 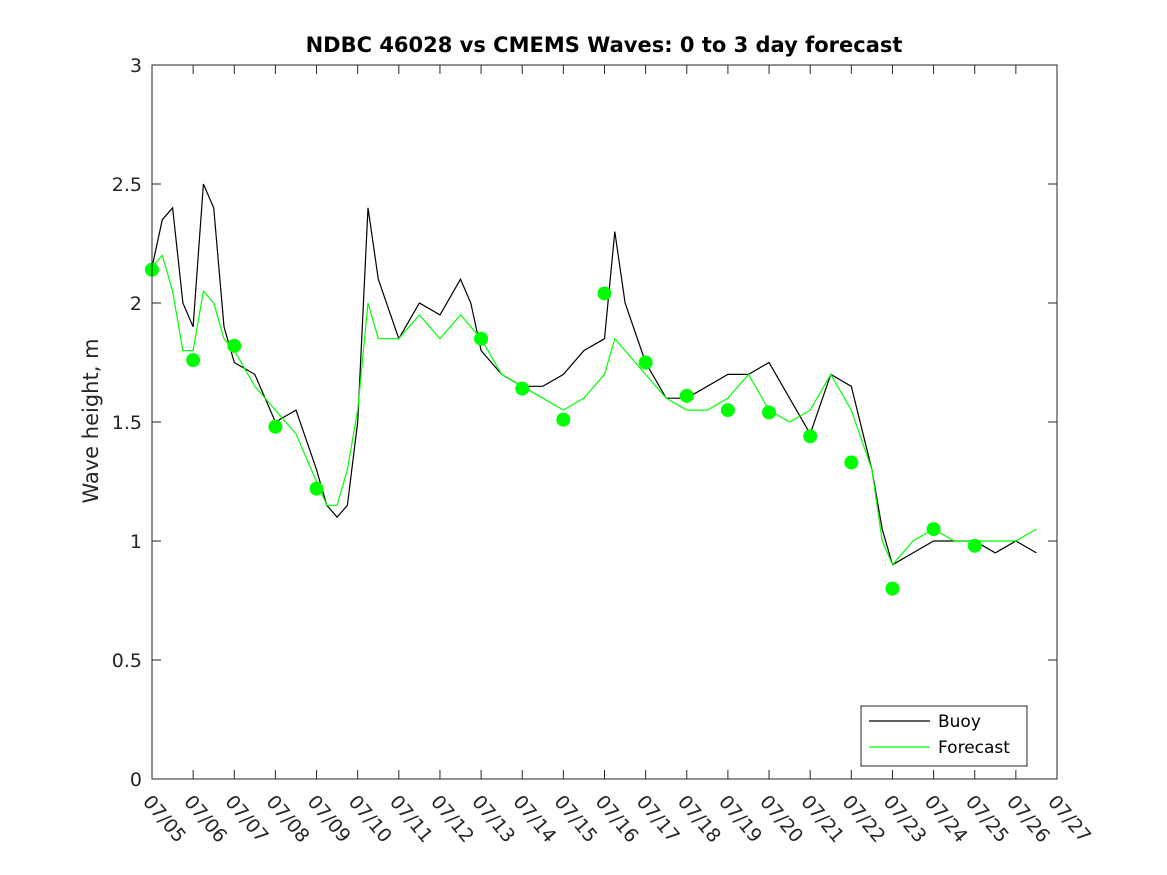 What do you see at coordinates (863, 819) in the screenshot?
I see `x-tick-label: 07/22` at bounding box center [863, 819].